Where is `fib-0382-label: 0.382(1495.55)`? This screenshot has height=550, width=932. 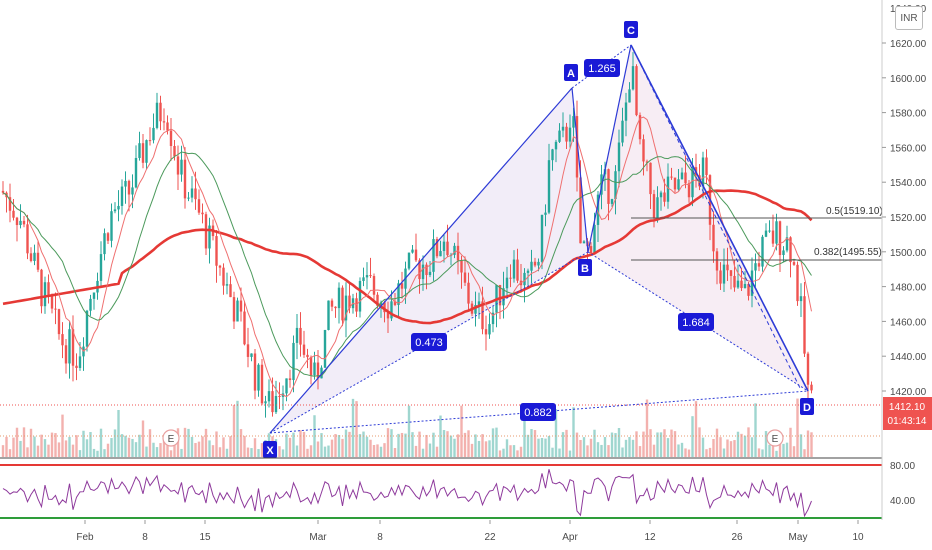 fib-0382-label: 0.382(1495.55) is located at coordinates (848, 252).